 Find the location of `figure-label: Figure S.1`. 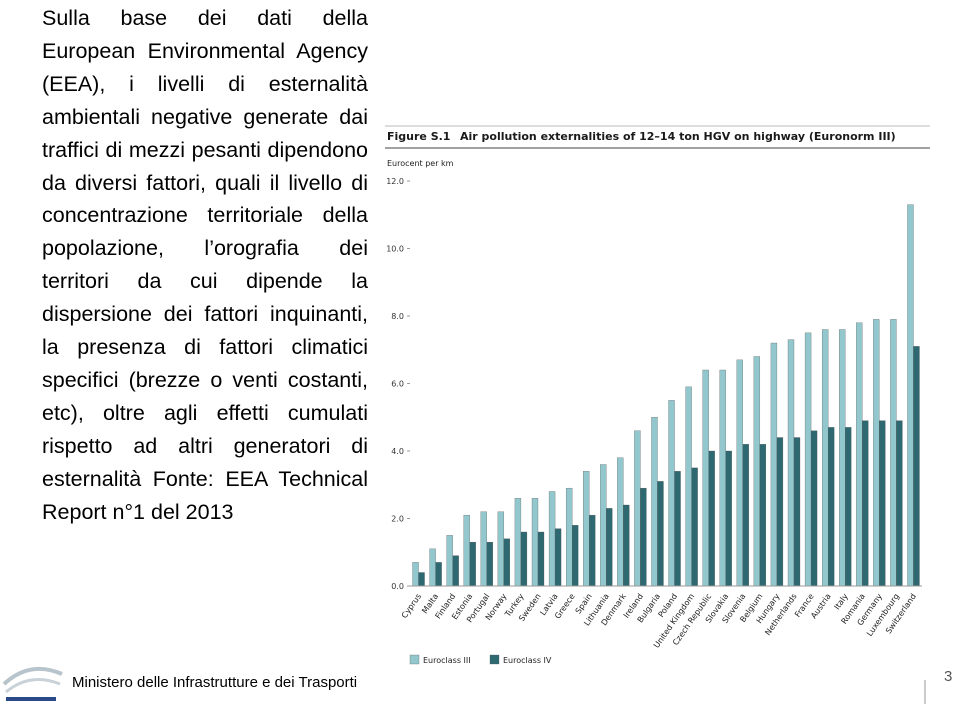

figure-label: Figure S.1 is located at coordinates (418, 136).